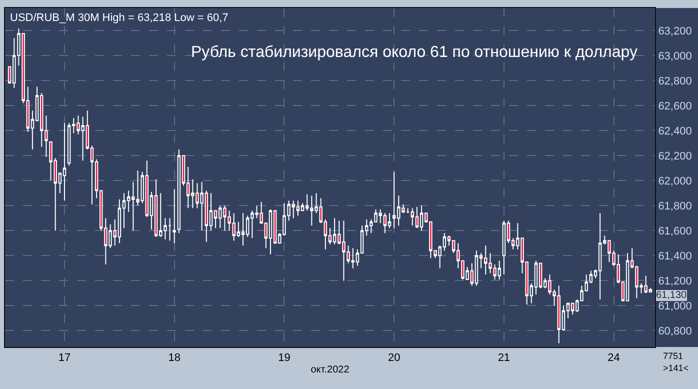  Describe the element at coordinates (614, 358) in the screenshot. I see `x-tick-label: 24` at that location.